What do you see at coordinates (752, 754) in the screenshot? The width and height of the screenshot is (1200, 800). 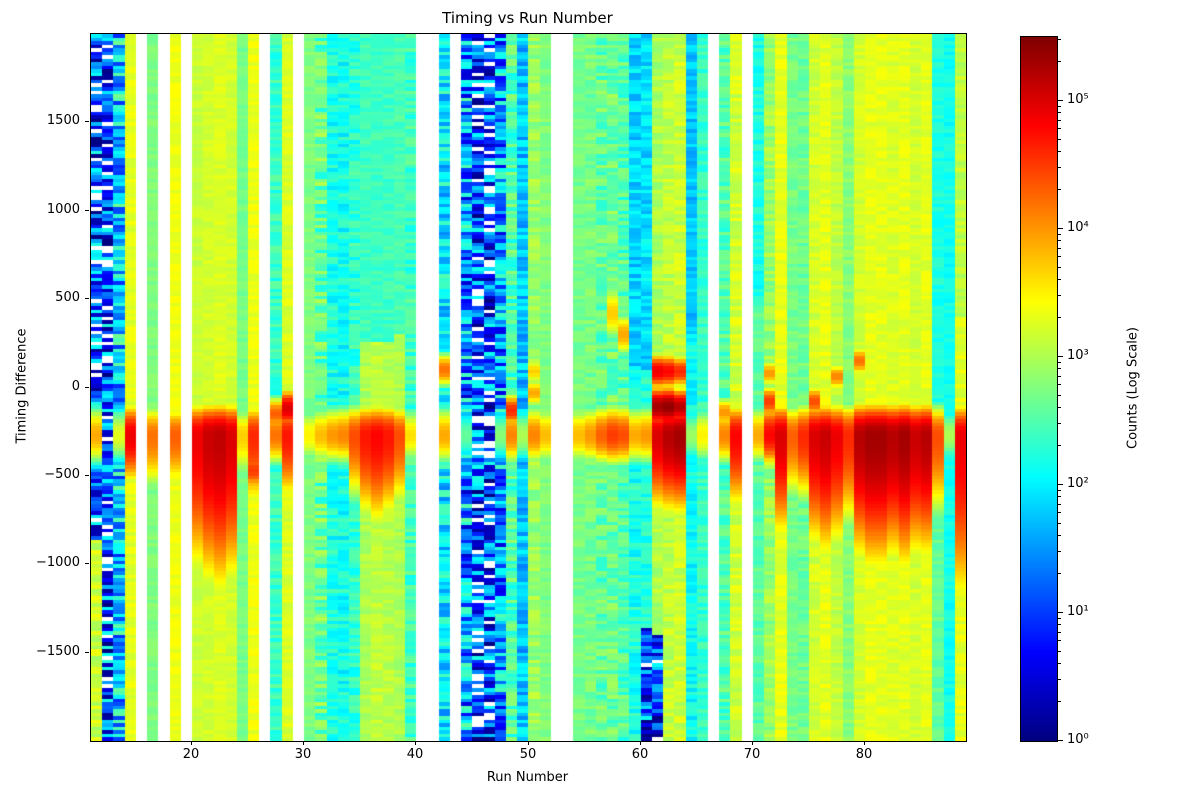 I see `x-tick-label: 70` at bounding box center [752, 754].